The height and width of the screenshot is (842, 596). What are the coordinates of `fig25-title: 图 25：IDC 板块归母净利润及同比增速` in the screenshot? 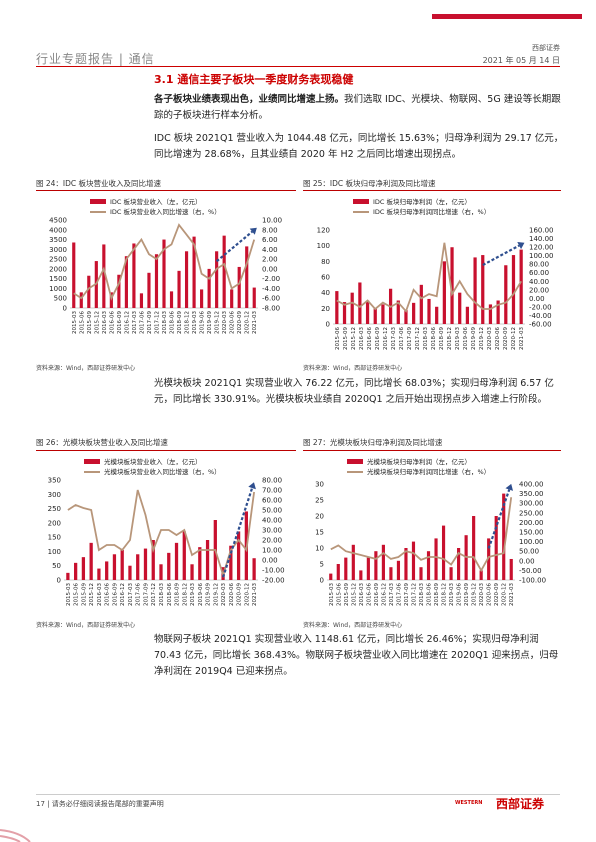 It's located at (369, 183).